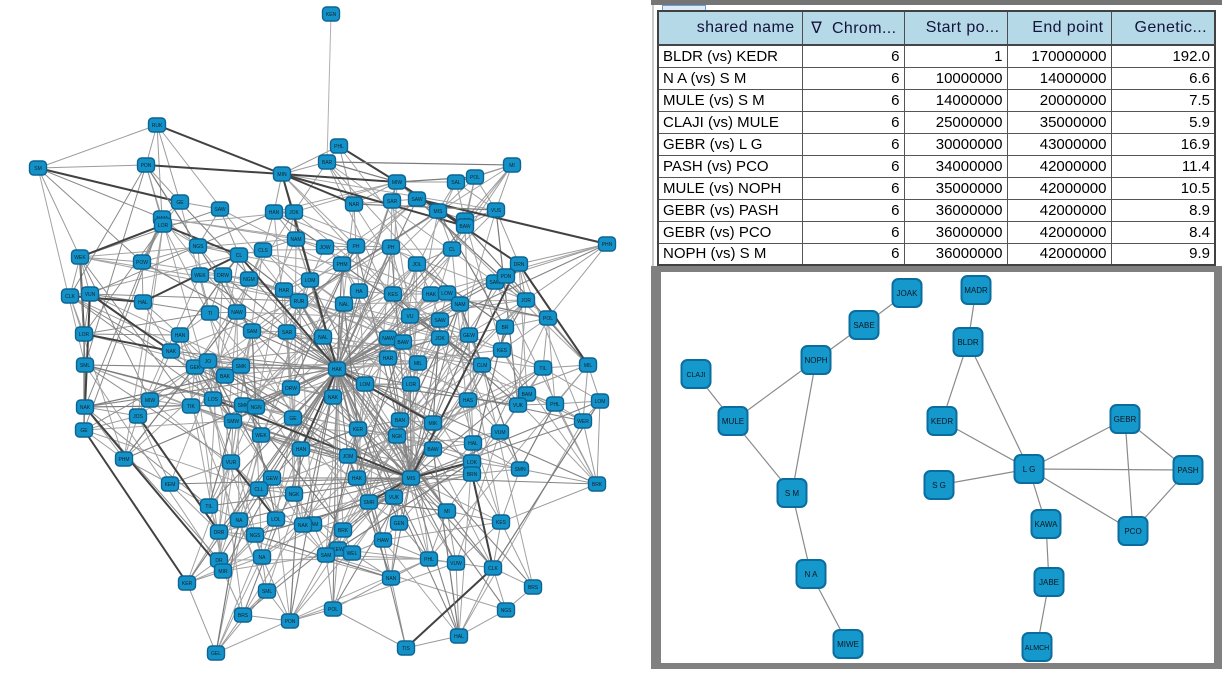  I want to click on svg-text: S M, so click(792, 493).